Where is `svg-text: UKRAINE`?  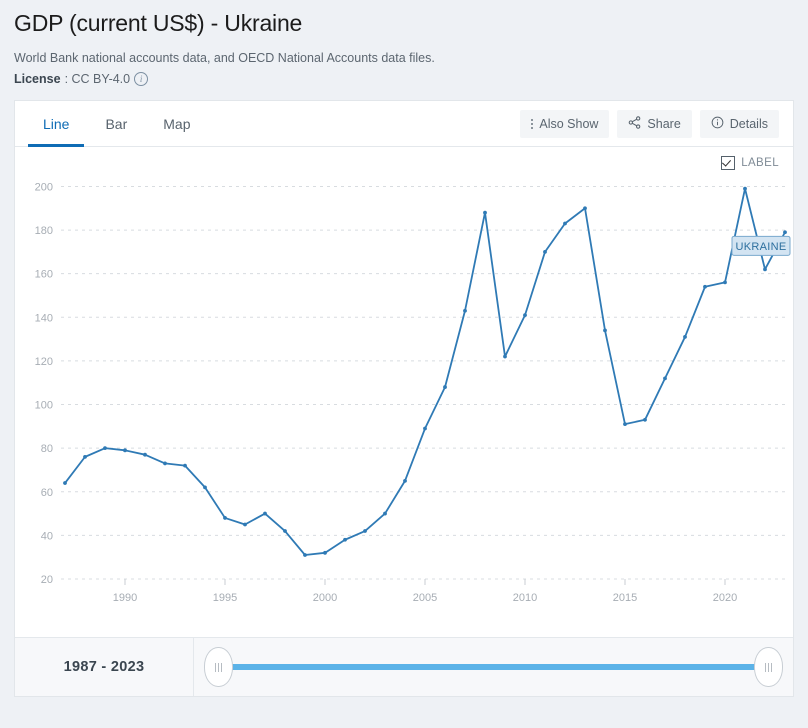 svg-text: UKRAINE is located at coordinates (761, 247).